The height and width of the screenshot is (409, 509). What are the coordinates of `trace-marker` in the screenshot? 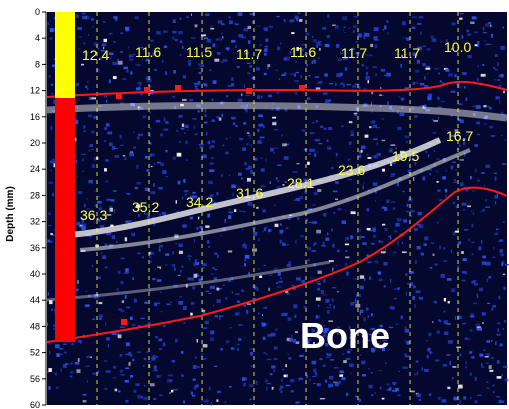 It's located at (302, 88).